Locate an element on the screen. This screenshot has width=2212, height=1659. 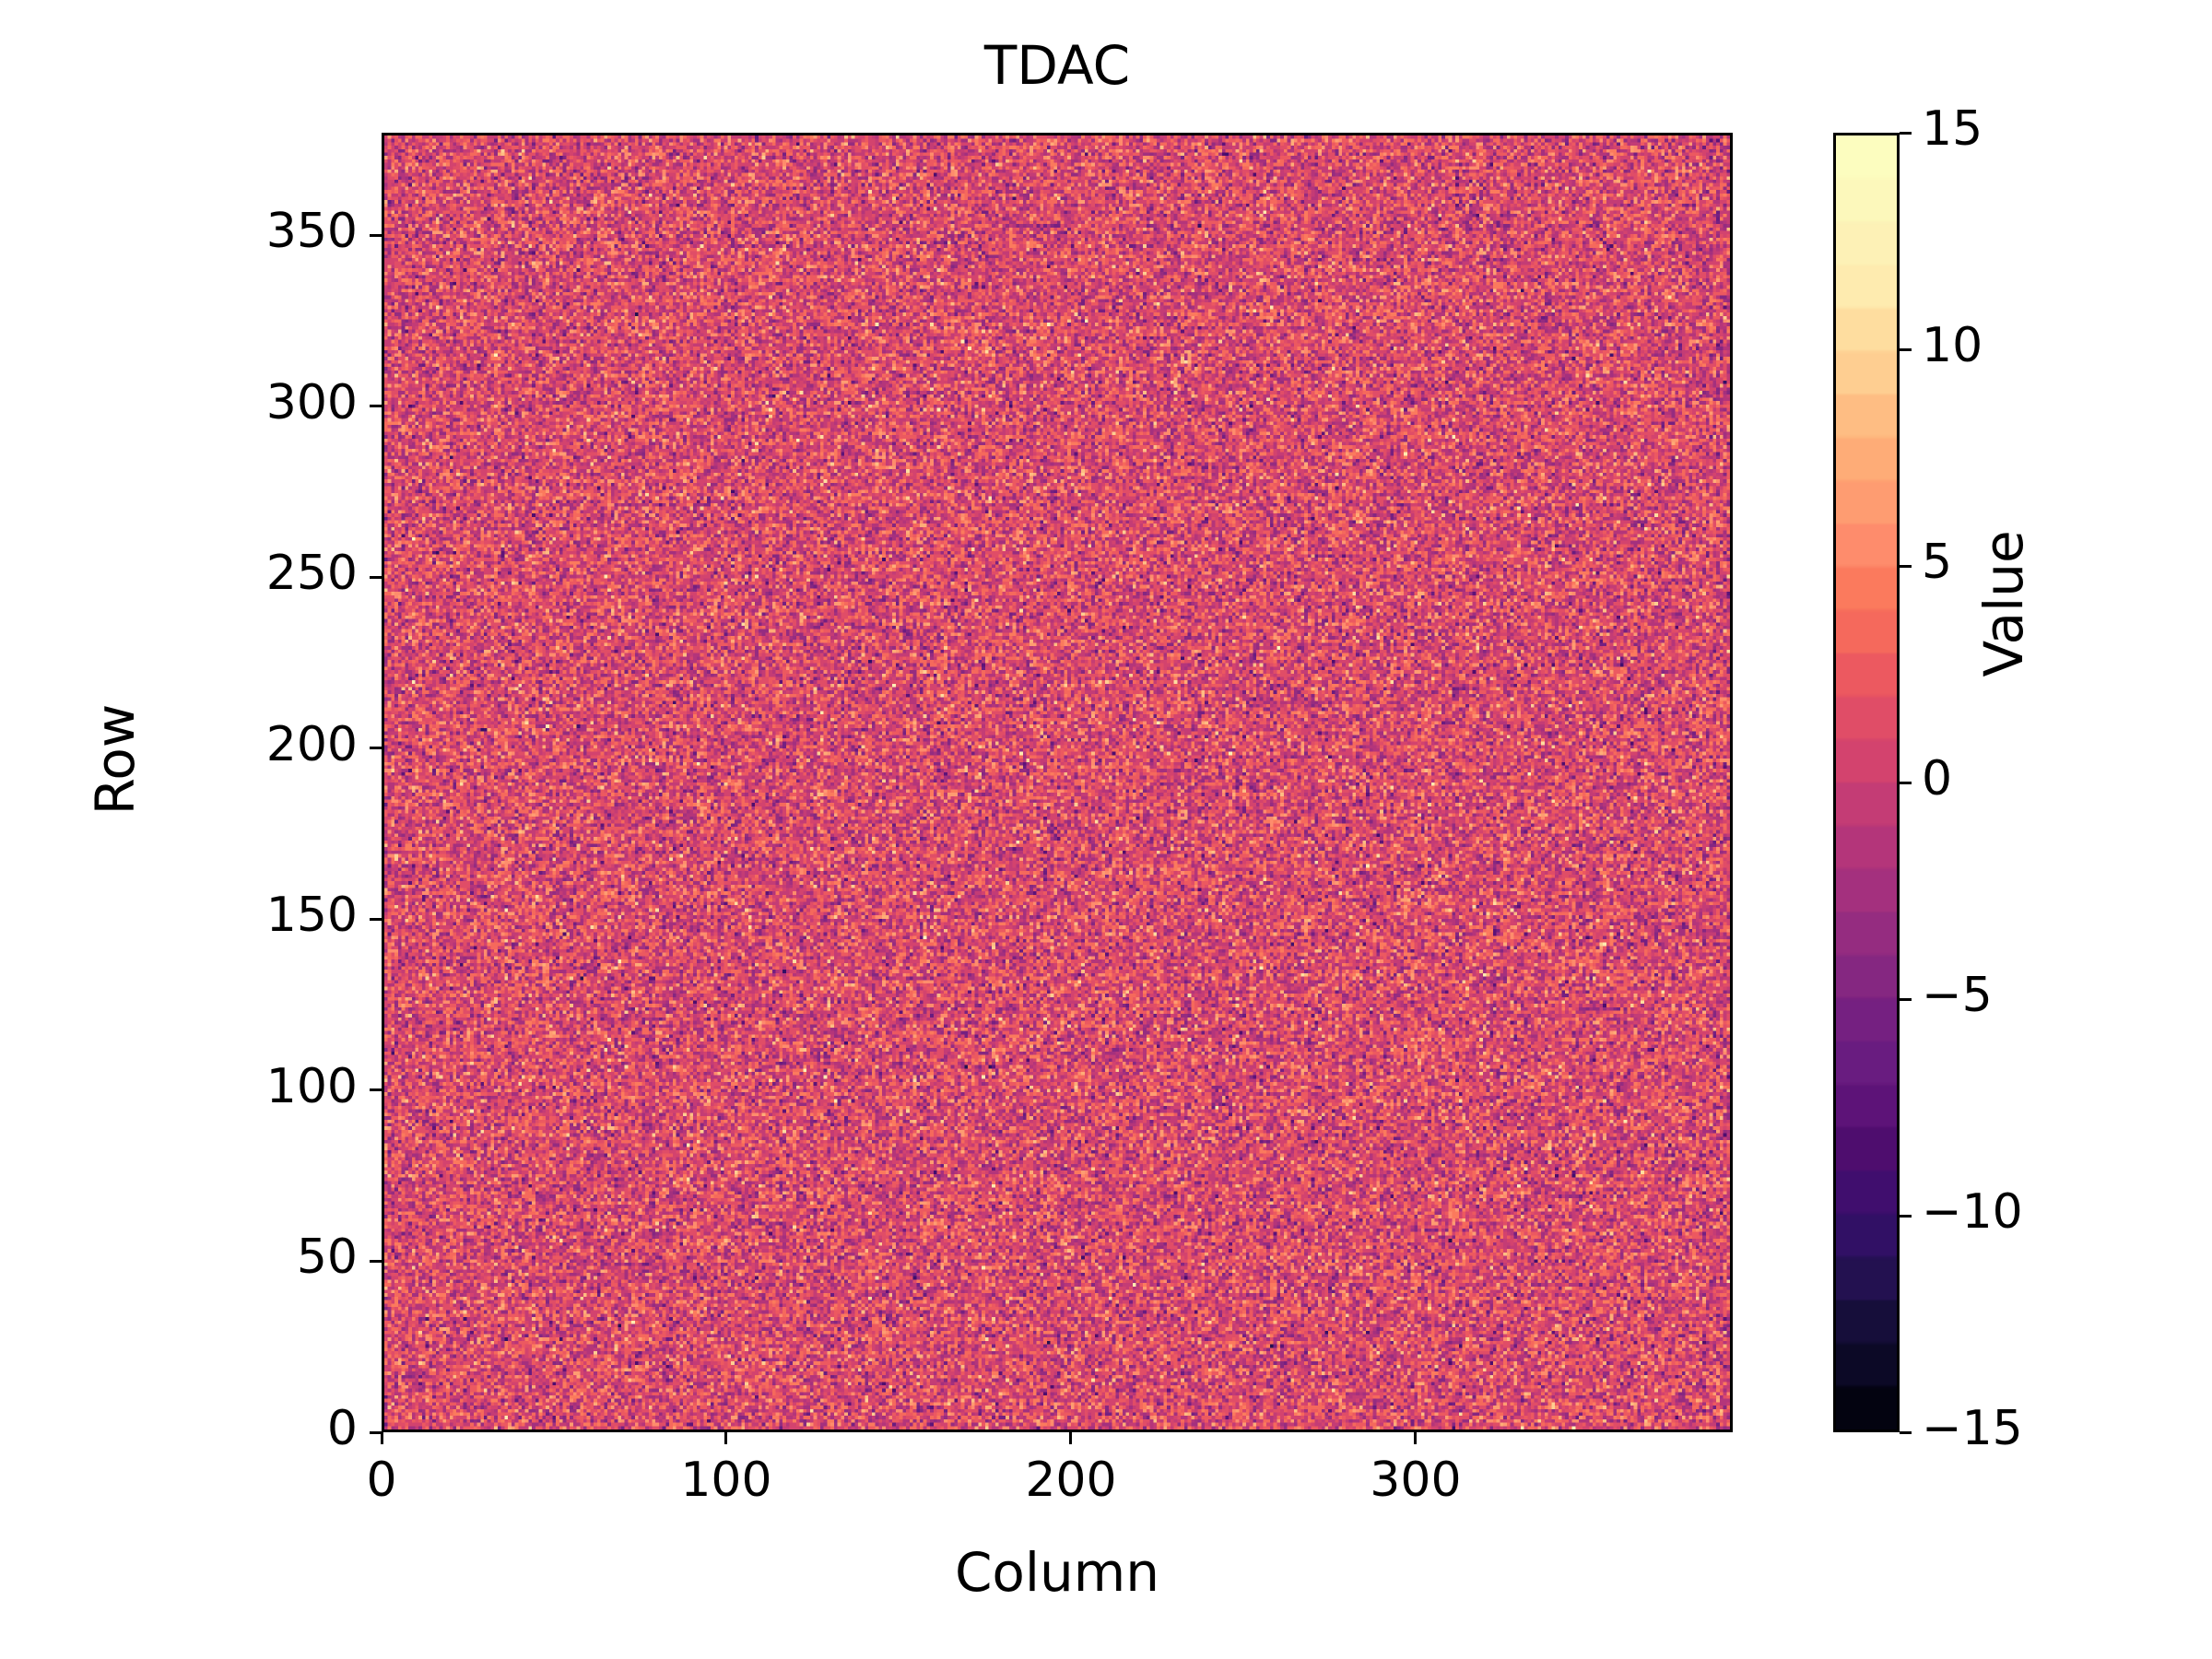
colorbar-tick-label: 15 is located at coordinates (1952, 129).